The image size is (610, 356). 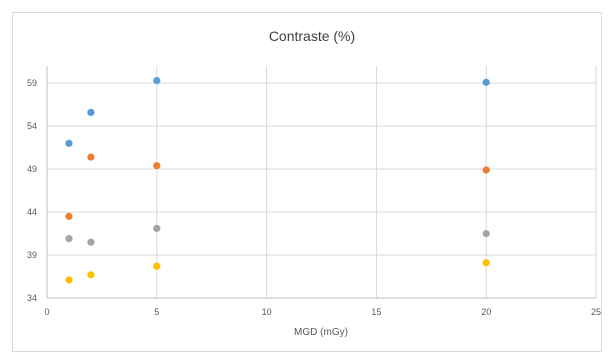 I want to click on x-axis-ticks: 0 5 10 15 20 25, so click(x=322, y=312).